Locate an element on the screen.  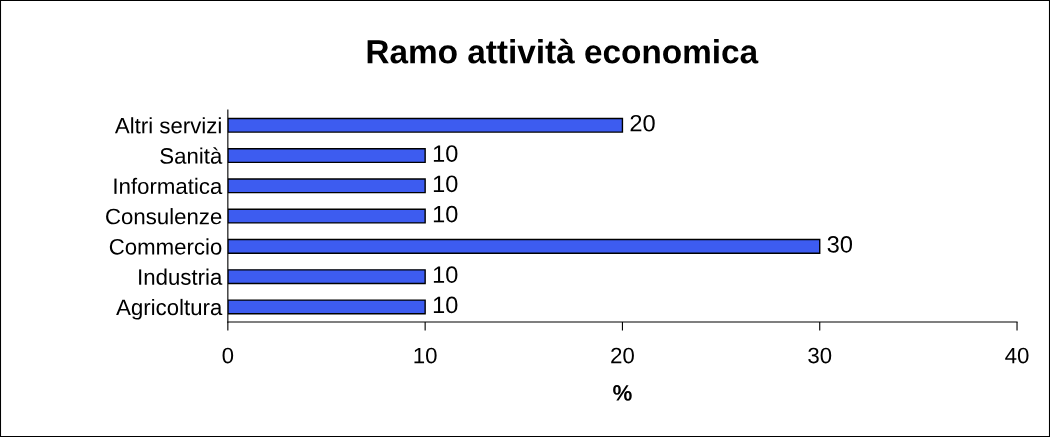
x-tick-label: 20 is located at coordinates (622, 355).